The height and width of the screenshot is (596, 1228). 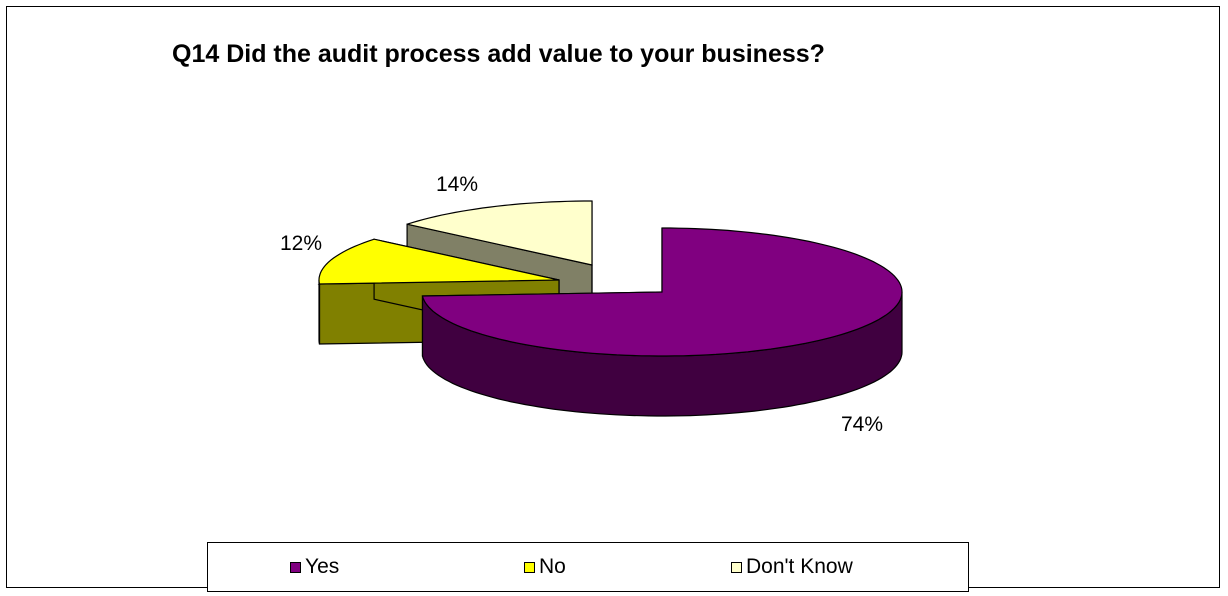 I want to click on pie-slice-yes, so click(x=662, y=322).